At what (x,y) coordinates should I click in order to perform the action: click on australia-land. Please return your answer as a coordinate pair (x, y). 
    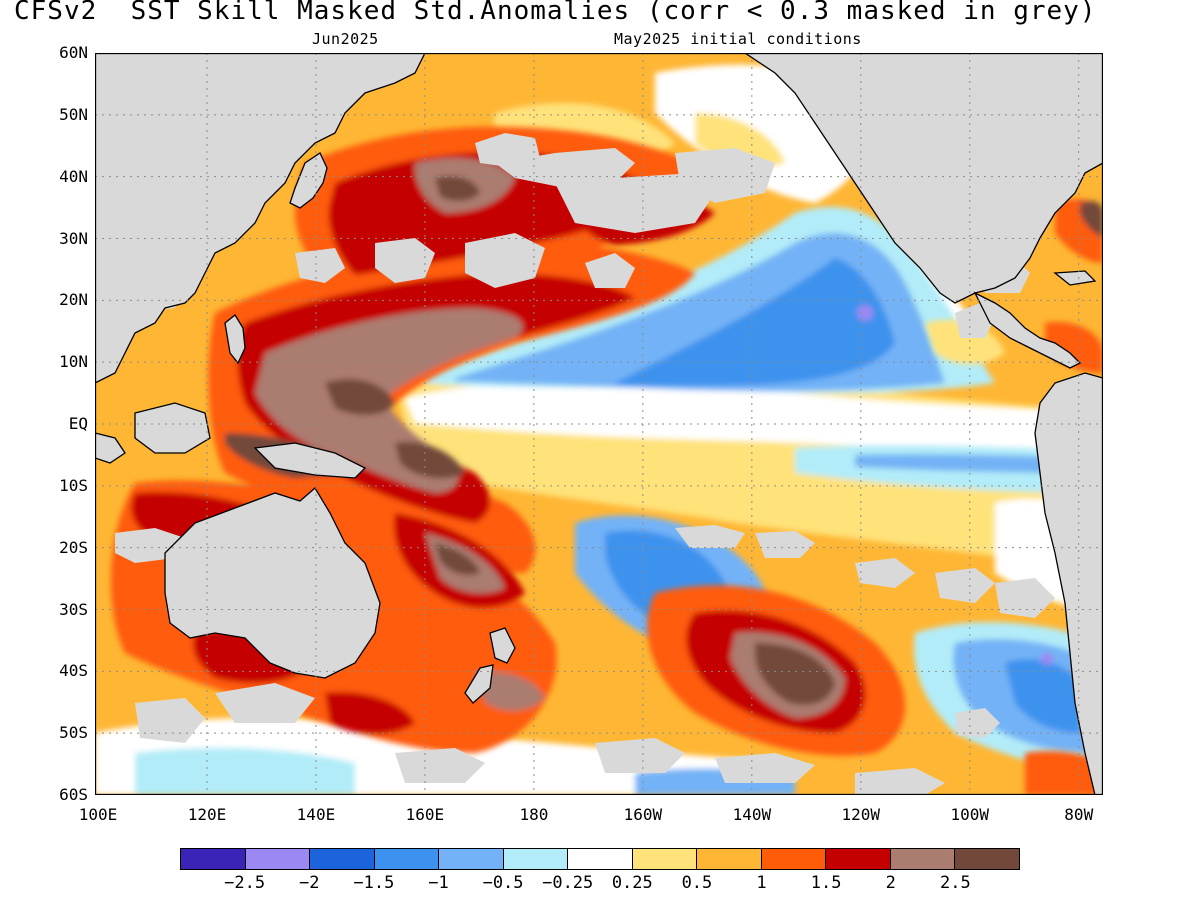
    Looking at the image, I should click on (272, 583).